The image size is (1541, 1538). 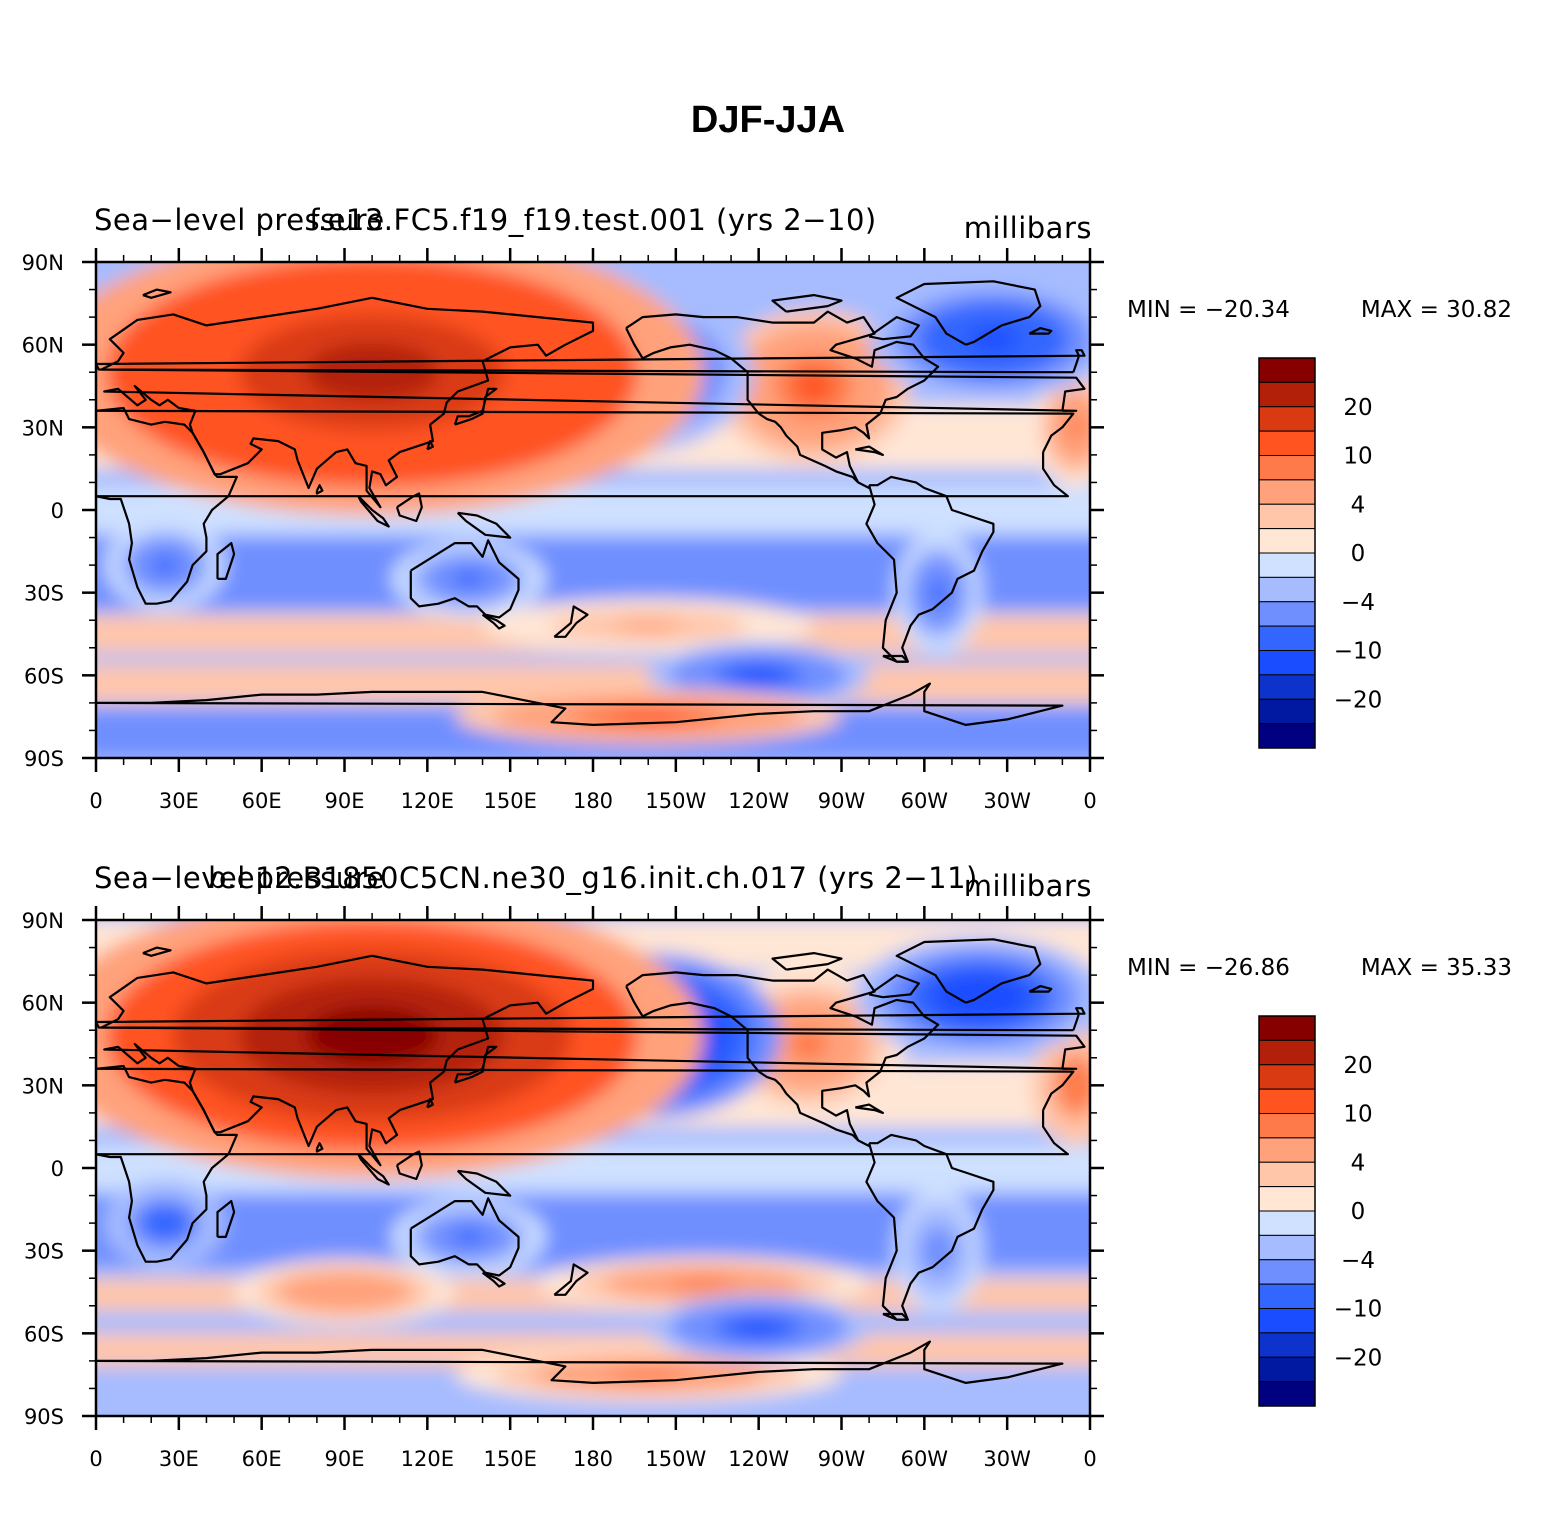 What do you see at coordinates (1358, 700) in the screenshot?
I see `colorbar-label: −20` at bounding box center [1358, 700].